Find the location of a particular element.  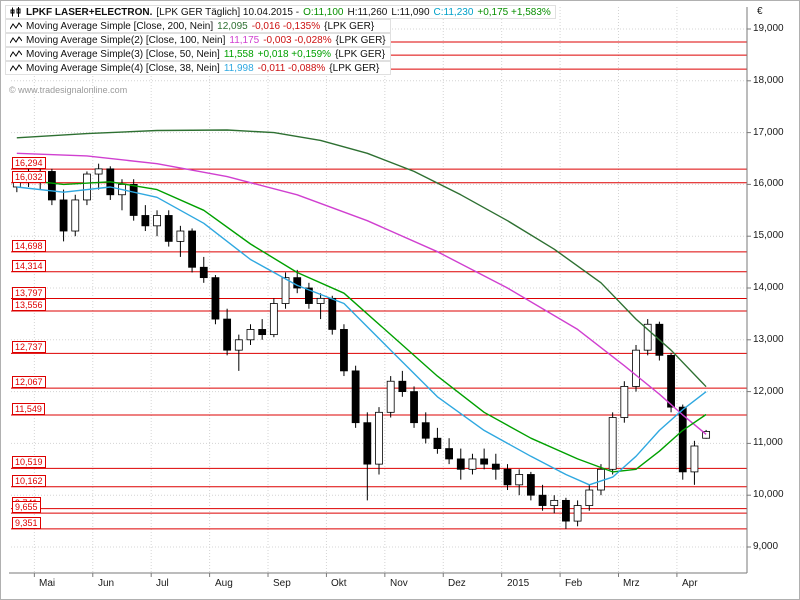

watermark: © www.tradesignalonline.com is located at coordinates (68, 90).